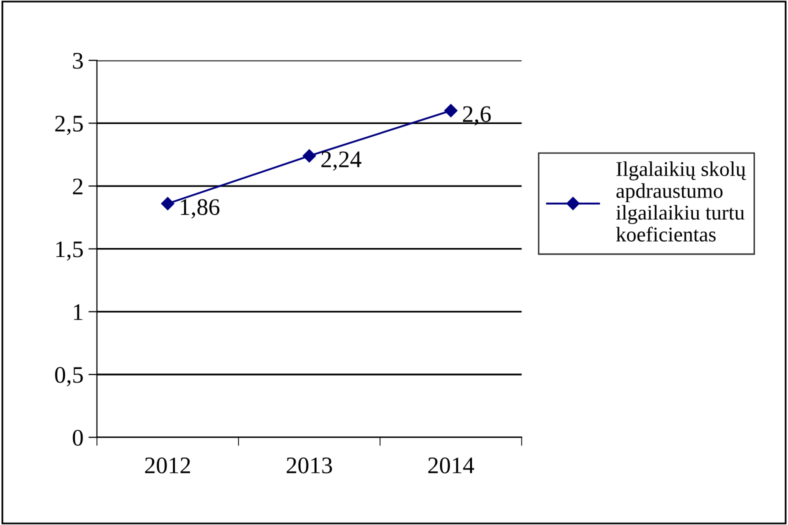 The width and height of the screenshot is (788, 525). Describe the element at coordinates (69, 251) in the screenshot. I see `y-tick-label: 1,5` at that location.